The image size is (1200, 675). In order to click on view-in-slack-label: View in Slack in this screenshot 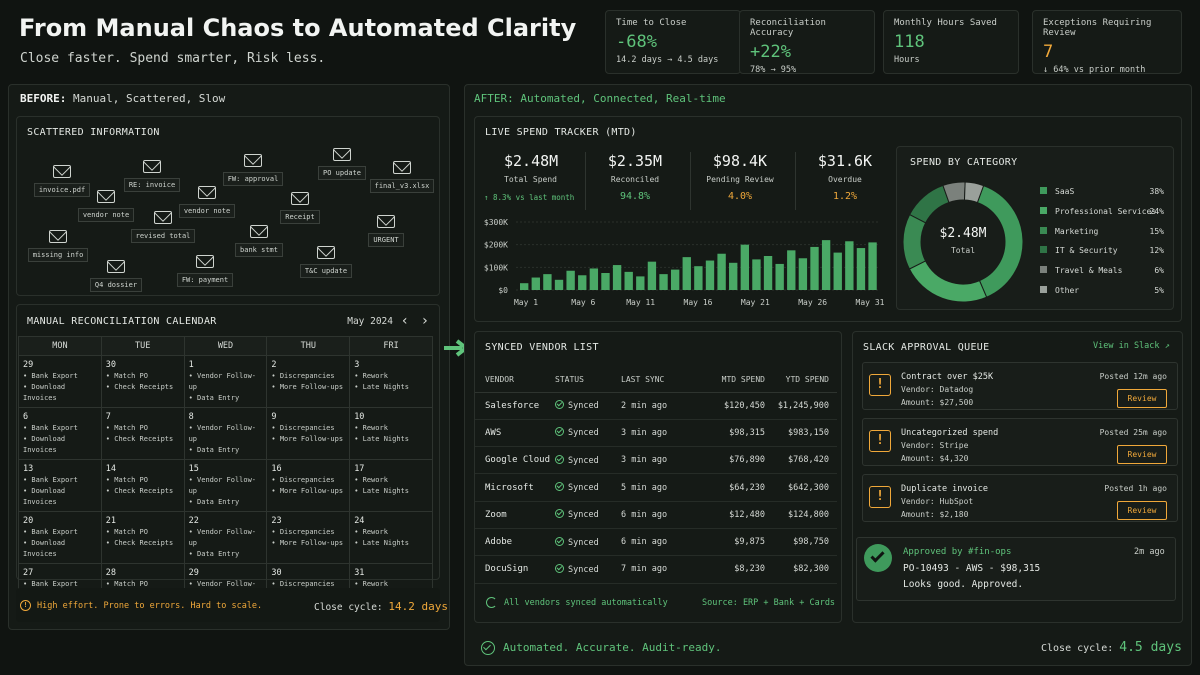, I will do `click(1126, 346)`.